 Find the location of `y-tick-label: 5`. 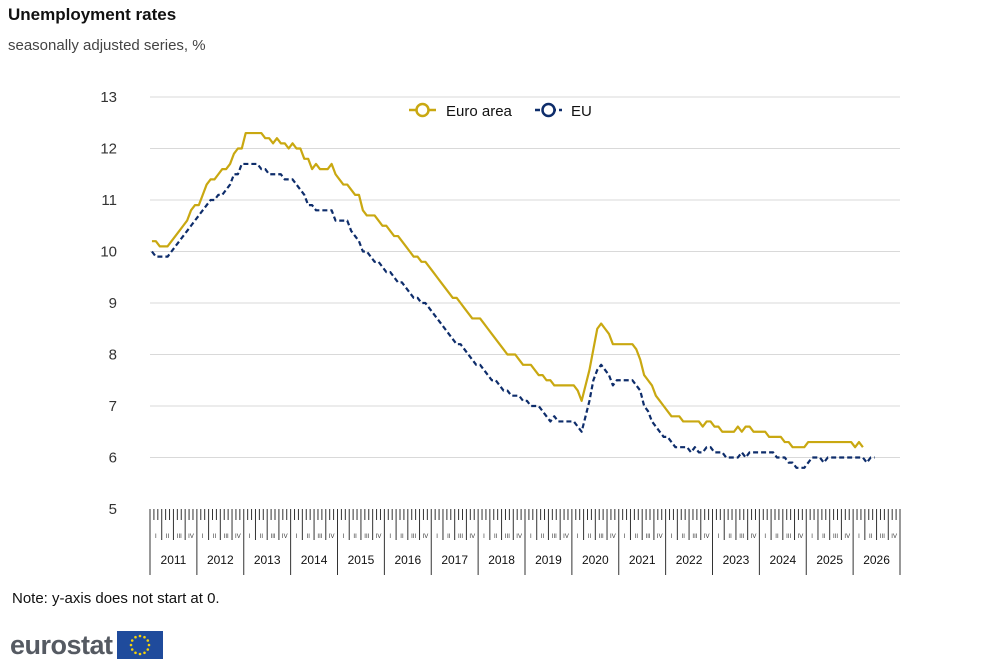

y-tick-label: 5 is located at coordinates (113, 509).